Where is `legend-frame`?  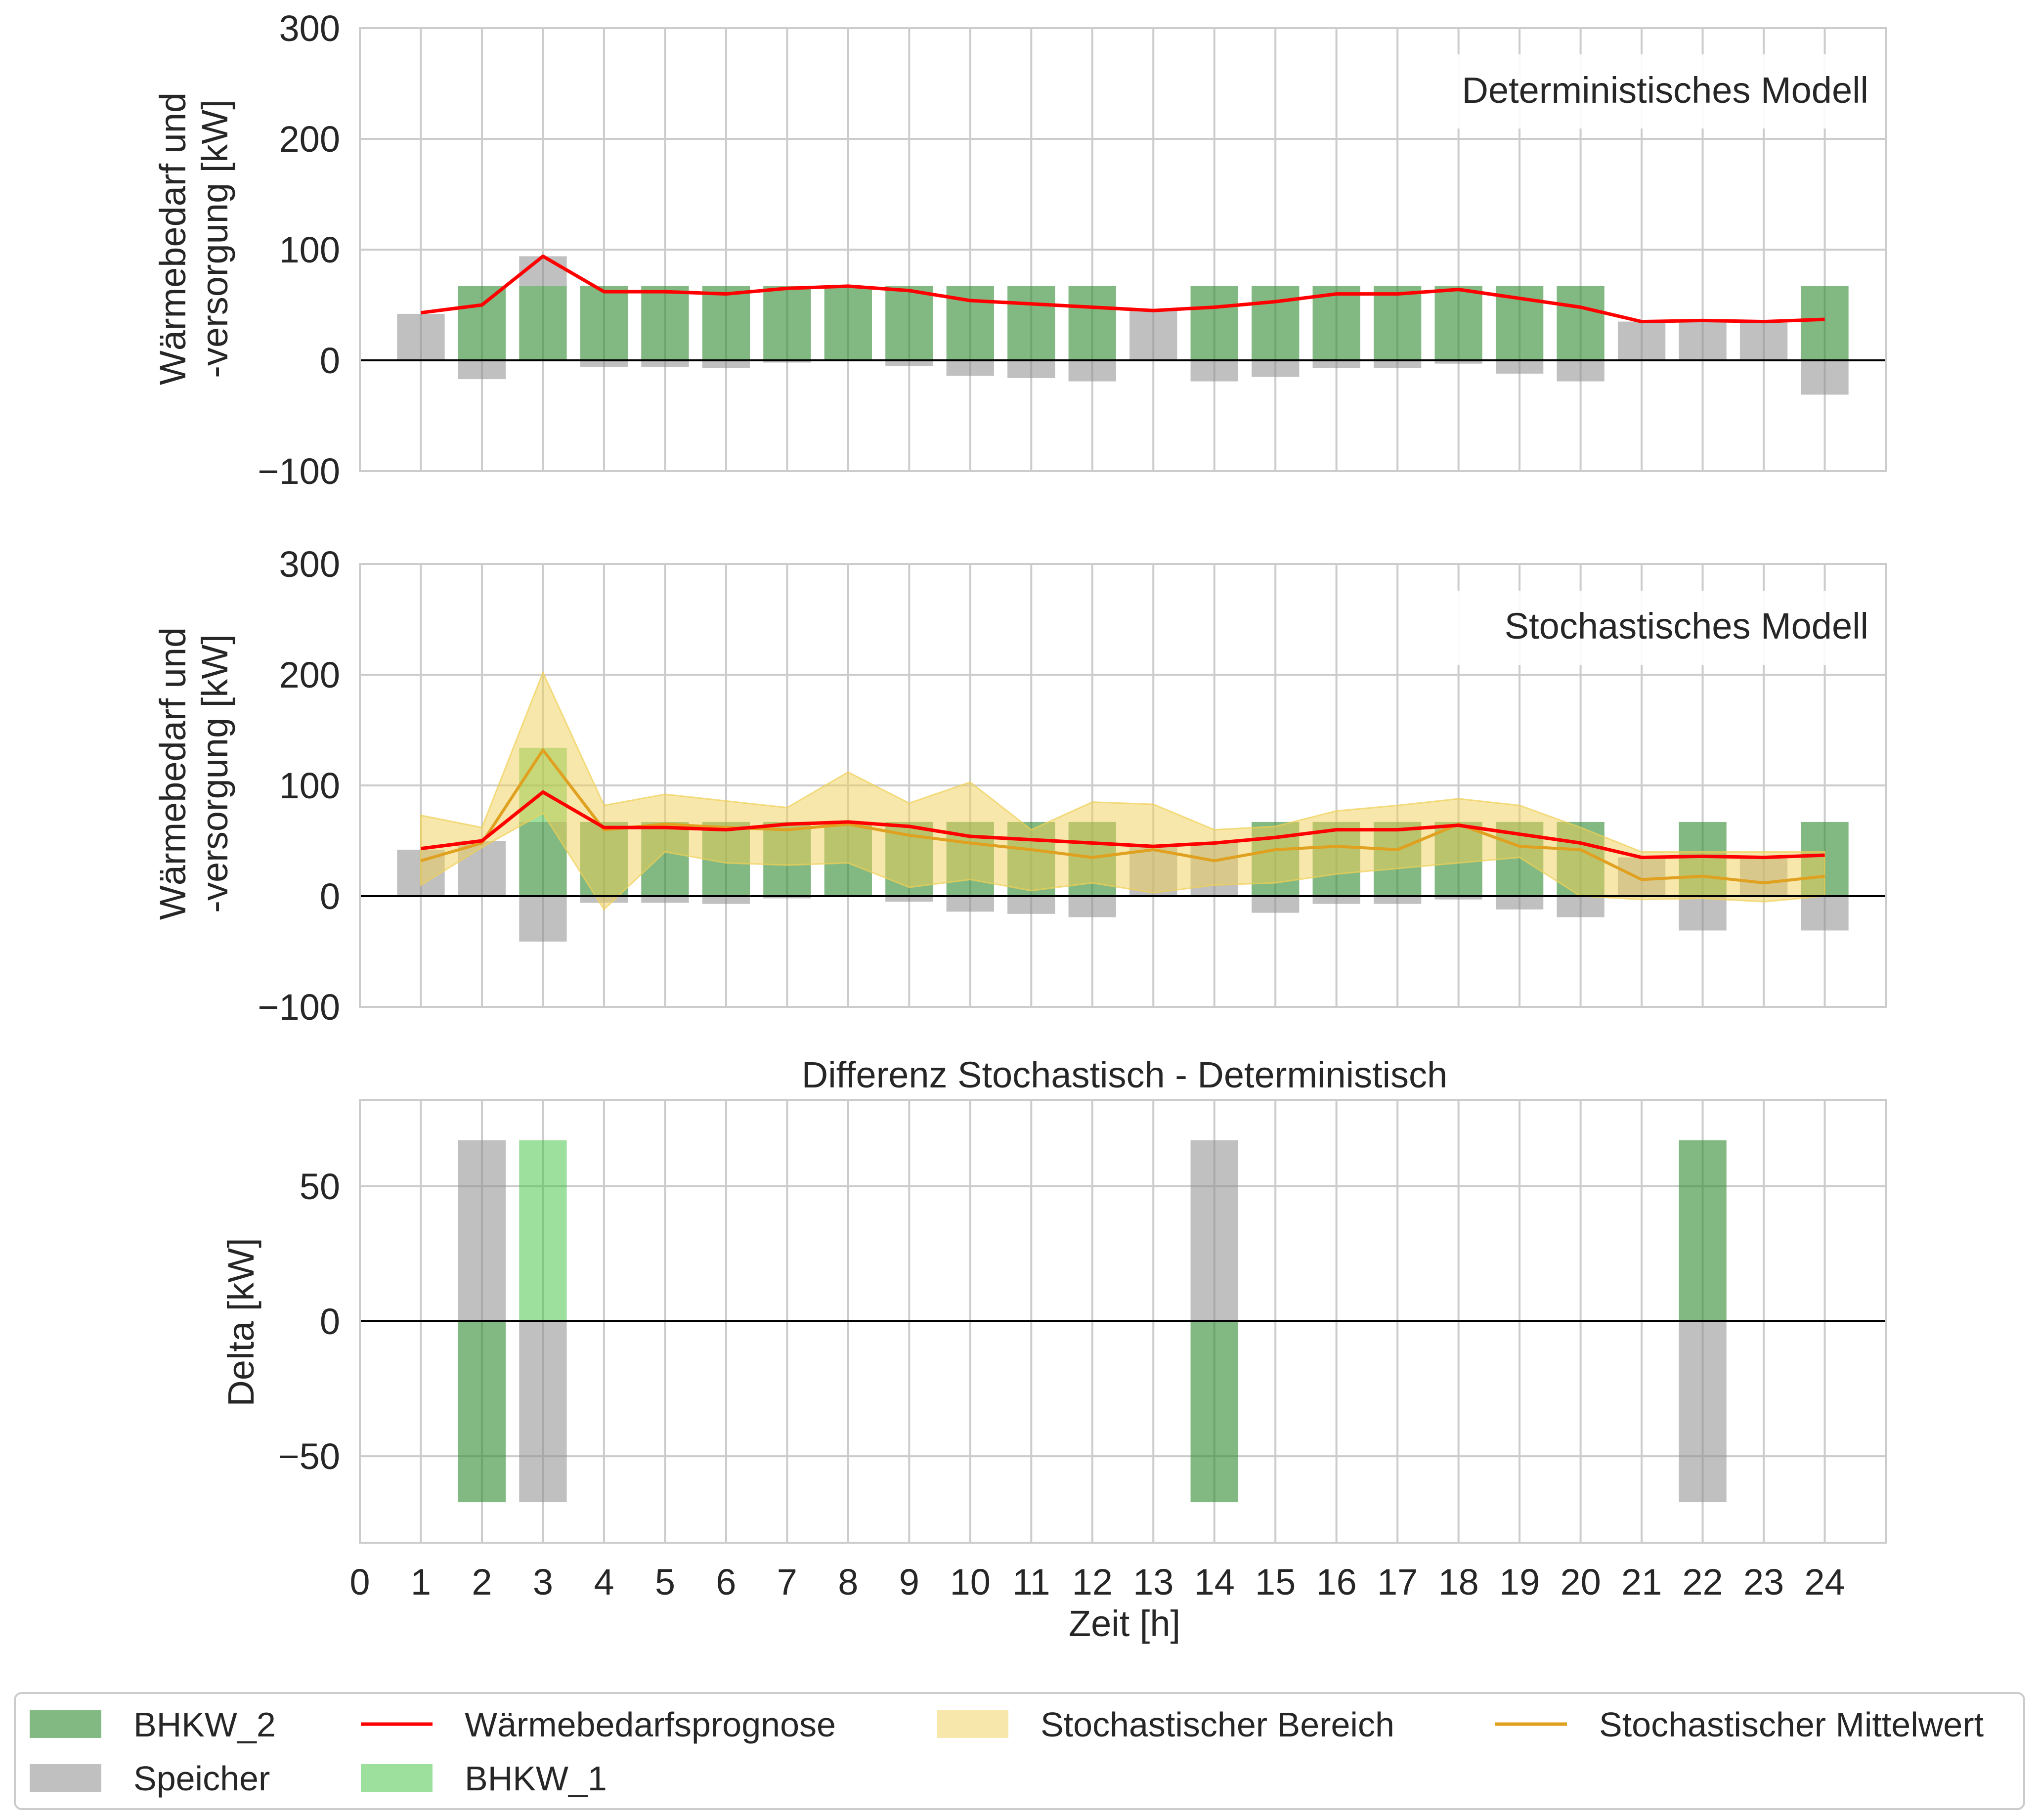 legend-frame is located at coordinates (1019, 1751).